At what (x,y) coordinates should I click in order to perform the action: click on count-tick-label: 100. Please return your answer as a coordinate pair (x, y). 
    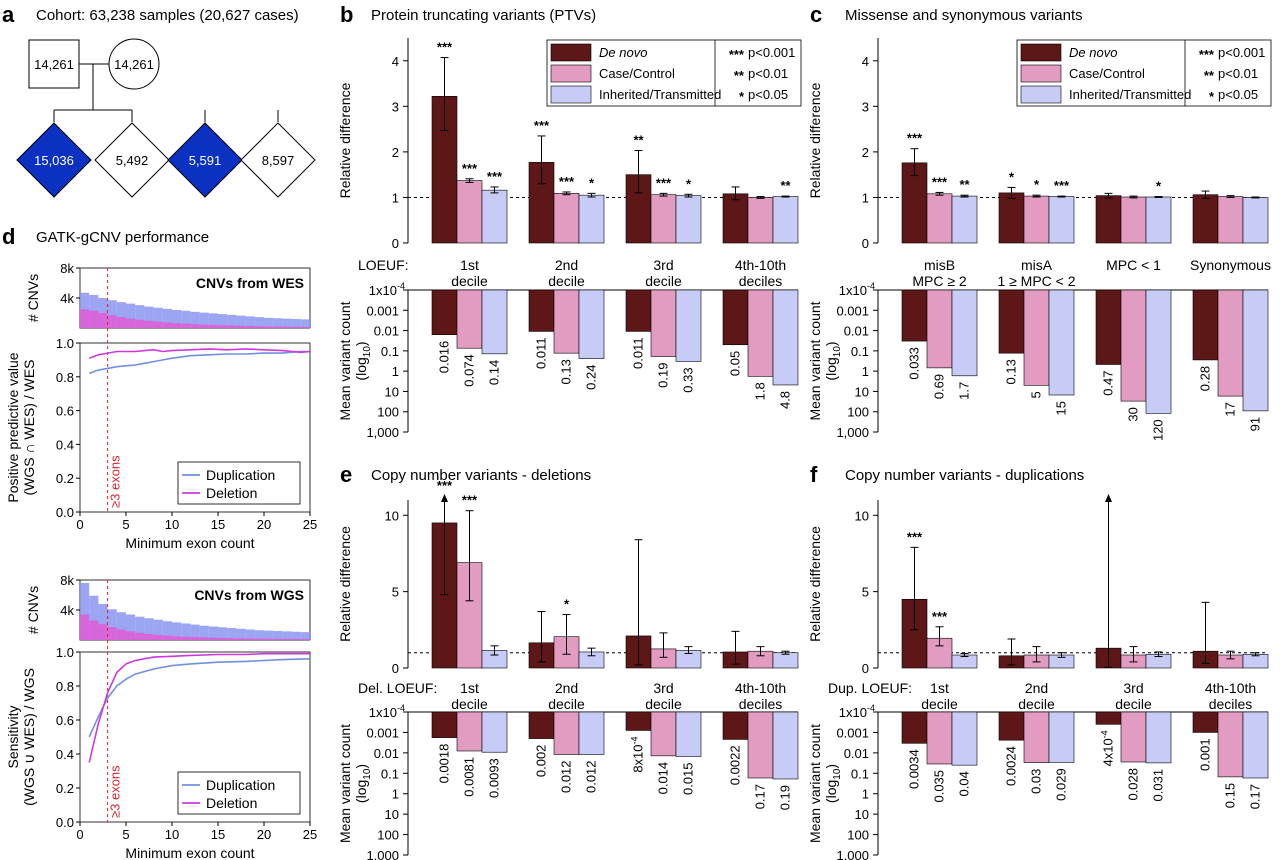
    Looking at the image, I should click on (388, 835).